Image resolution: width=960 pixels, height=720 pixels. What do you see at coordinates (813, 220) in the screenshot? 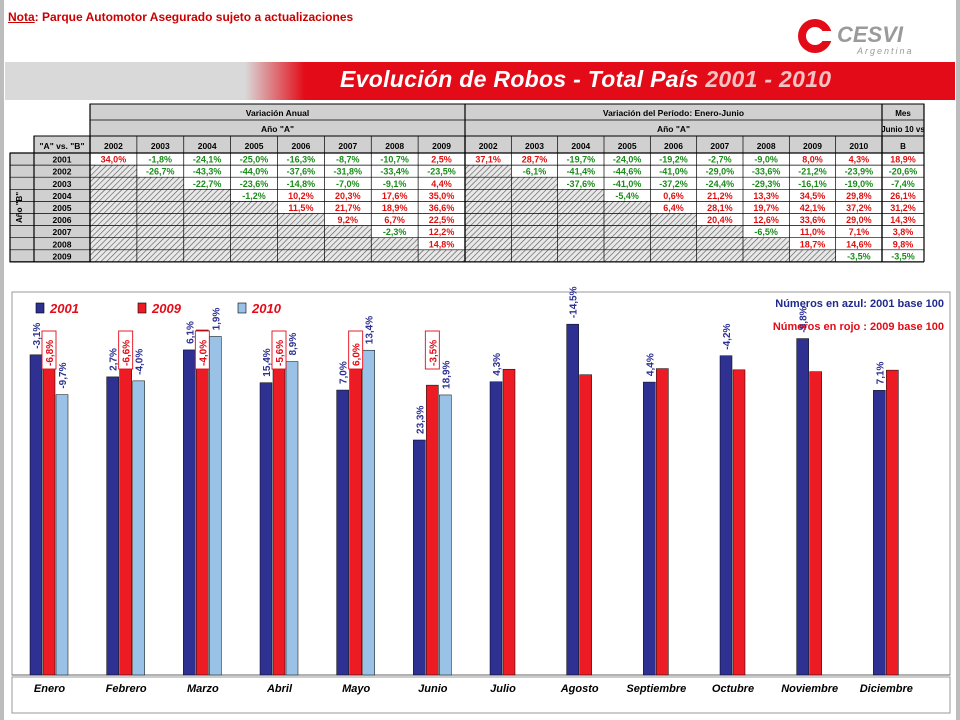
I see `table-cell-period: 33,6%` at bounding box center [813, 220].